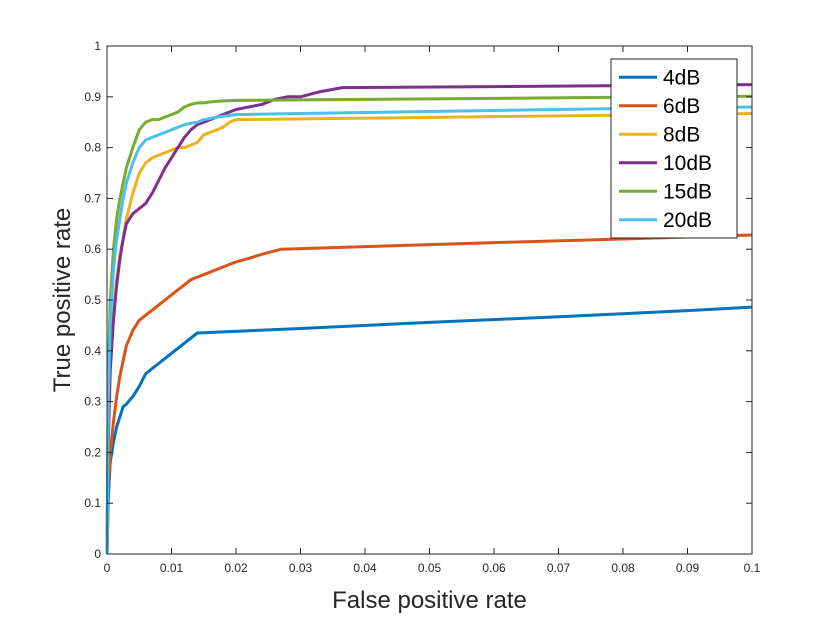  What do you see at coordinates (97, 46) in the screenshot?
I see `y-tick-label: 1` at bounding box center [97, 46].